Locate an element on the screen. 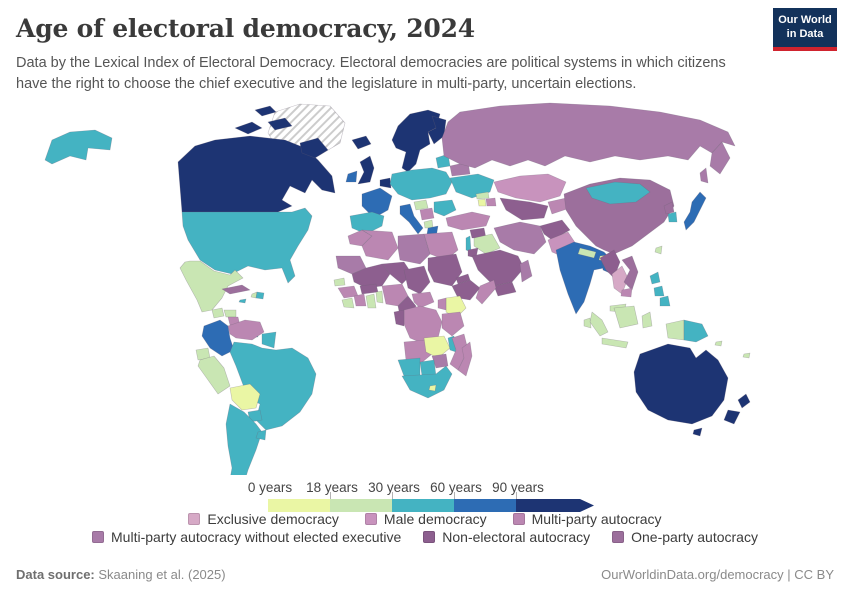  country-indonesia-sumatra is located at coordinates (599, 324).